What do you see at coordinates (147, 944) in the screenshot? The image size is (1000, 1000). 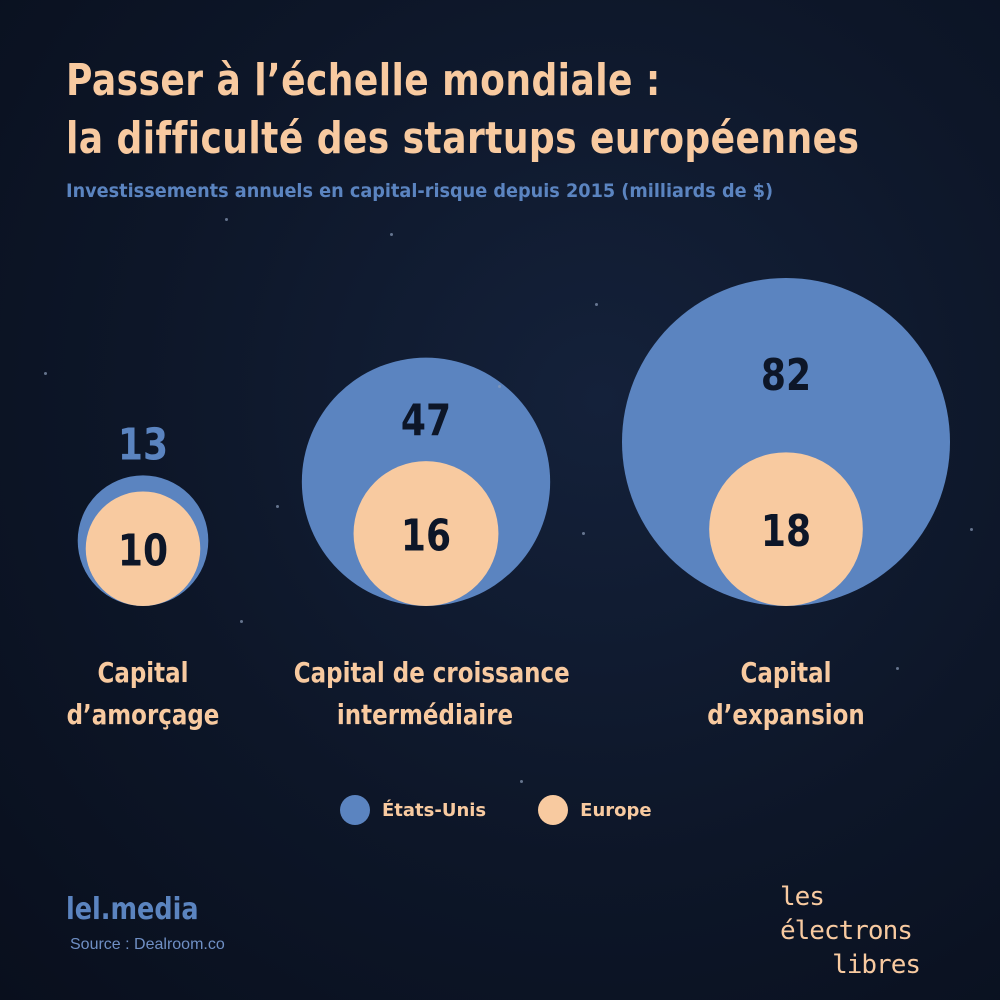 I see `source-note: Source : Dealroom.co` at bounding box center [147, 944].